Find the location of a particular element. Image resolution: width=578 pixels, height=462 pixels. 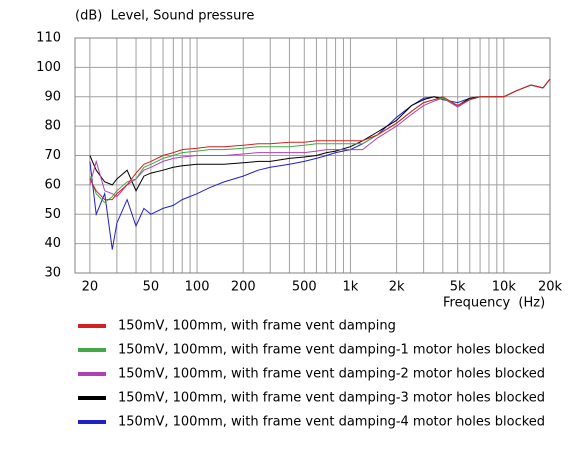

x-tick-label: 50 is located at coordinates (151, 287).